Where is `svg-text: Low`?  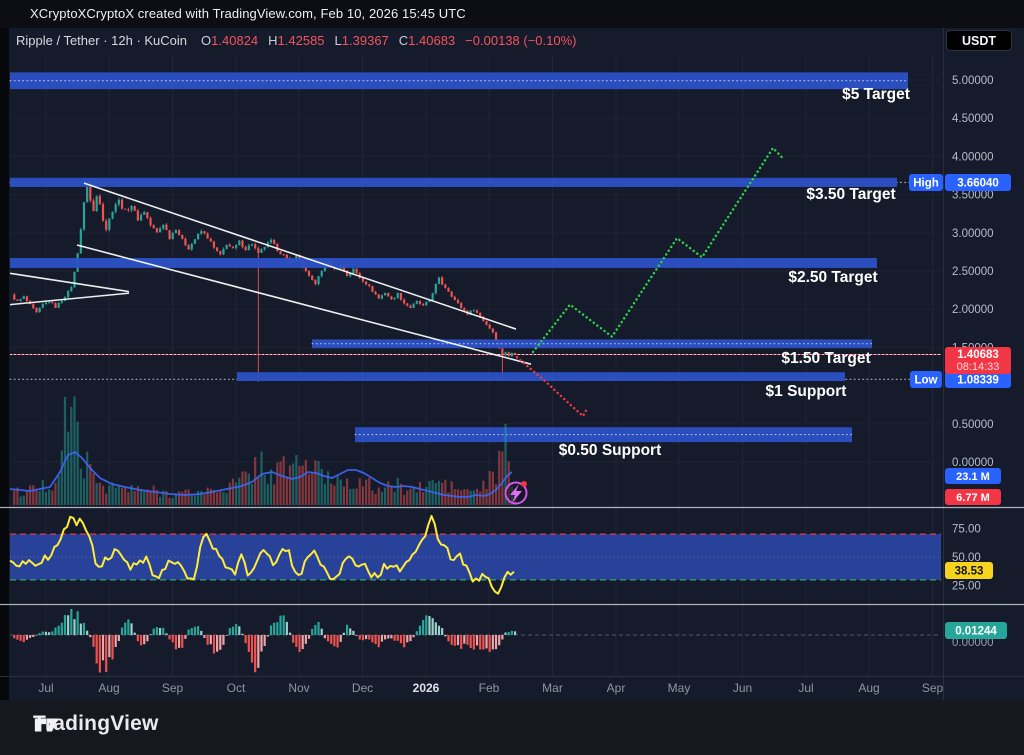 svg-text: Low is located at coordinates (926, 381).